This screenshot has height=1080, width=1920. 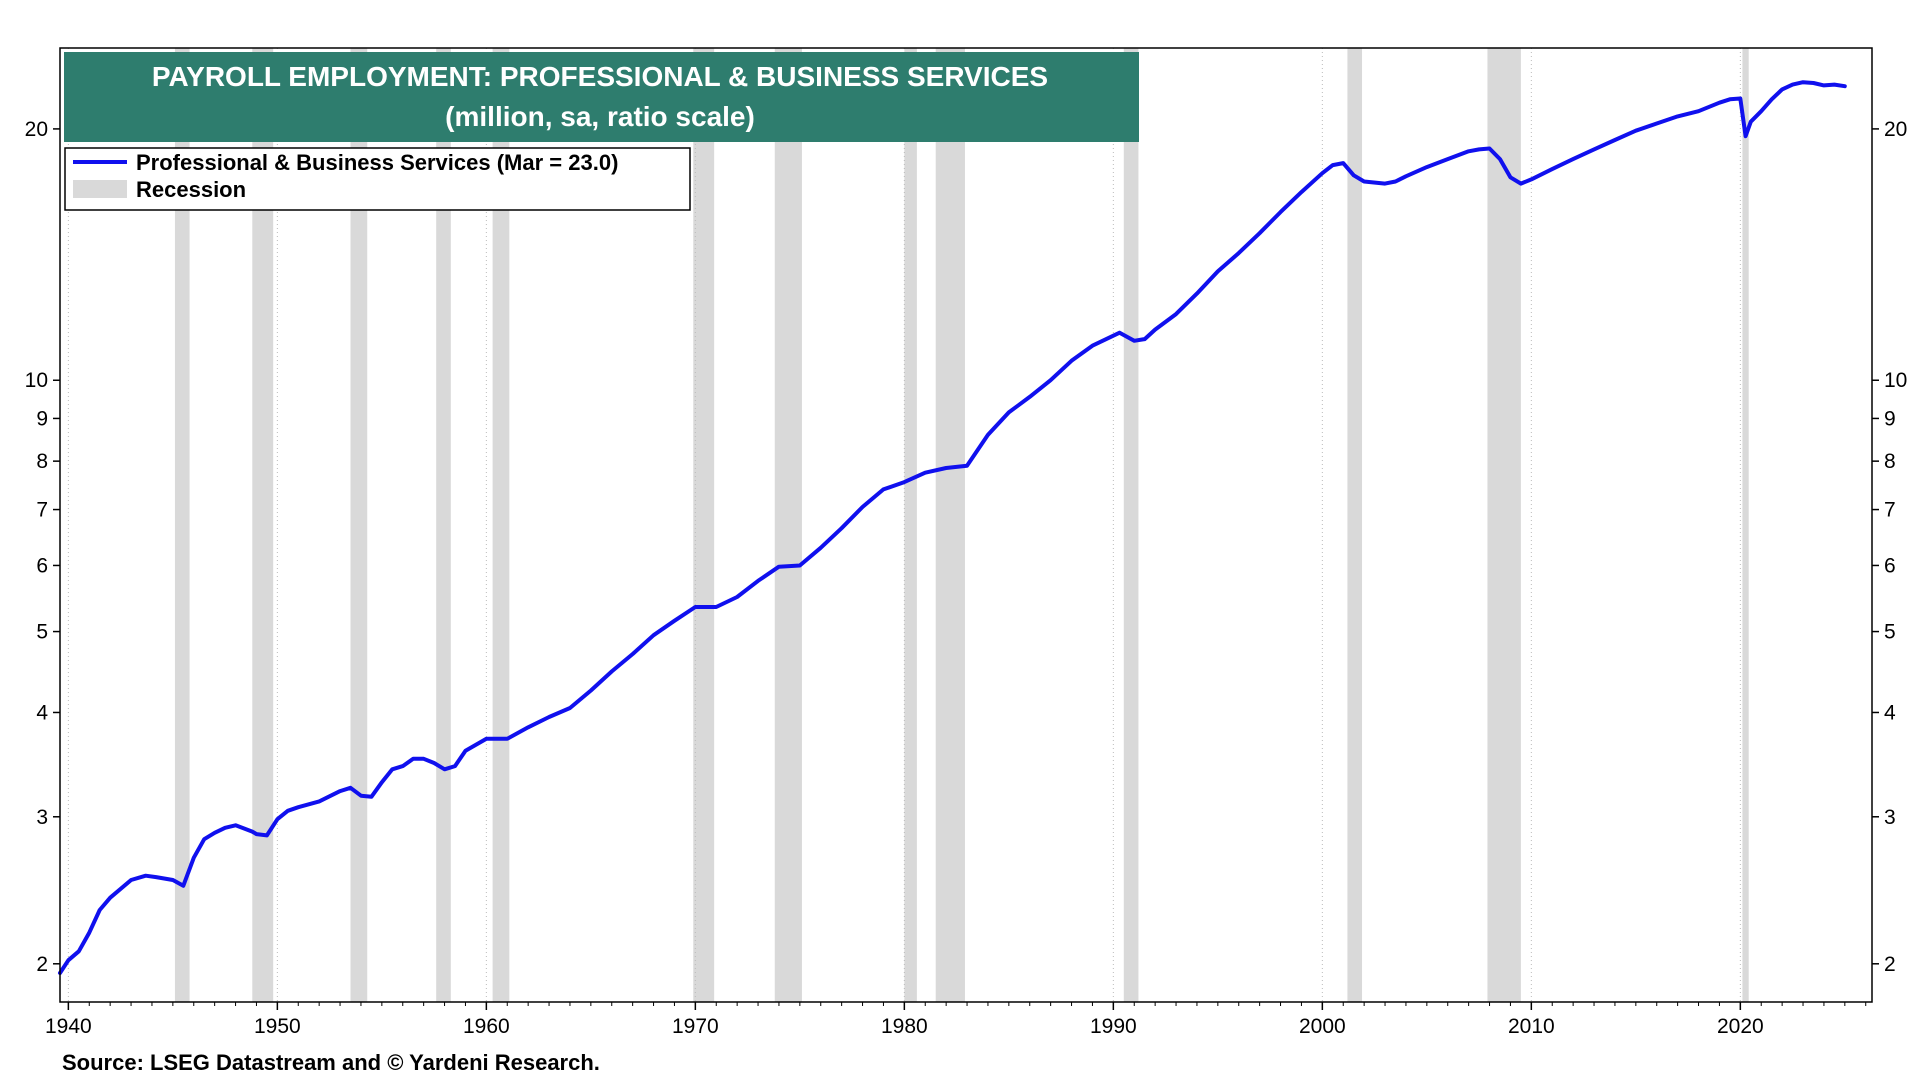 I want to click on x-tick-label: 2000, so click(x=1322, y=1026).